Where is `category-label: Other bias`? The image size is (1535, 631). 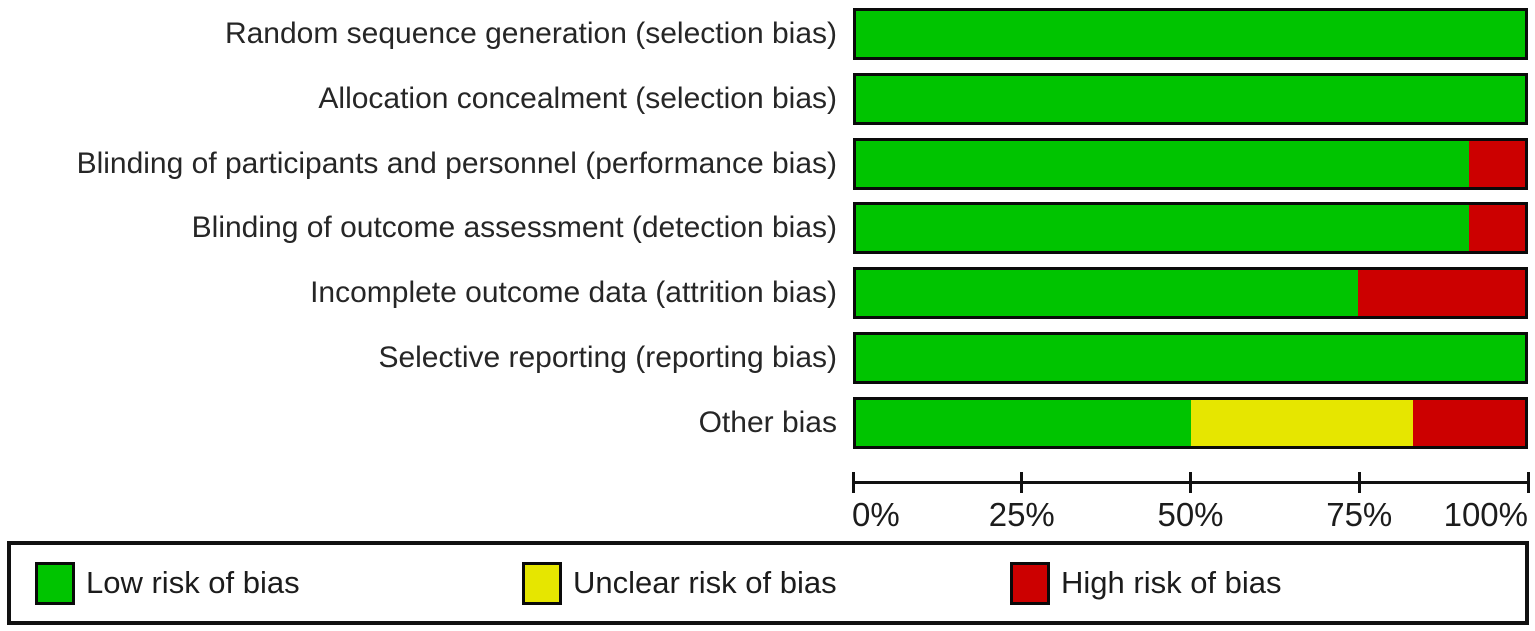
category-label: Other bias is located at coordinates (767, 422).